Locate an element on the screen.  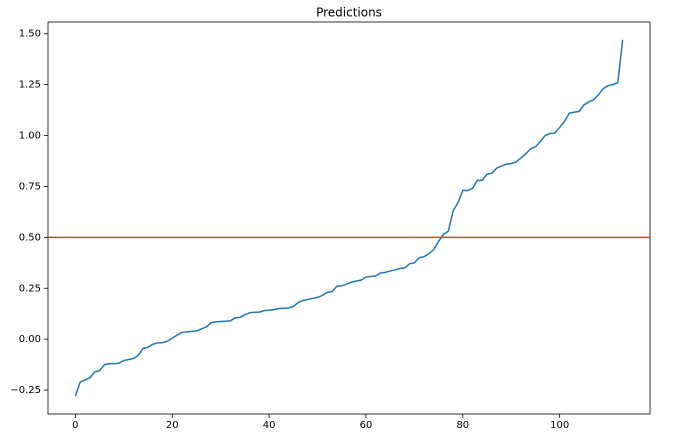
y-tick-label: 0.75 is located at coordinates (30, 186).